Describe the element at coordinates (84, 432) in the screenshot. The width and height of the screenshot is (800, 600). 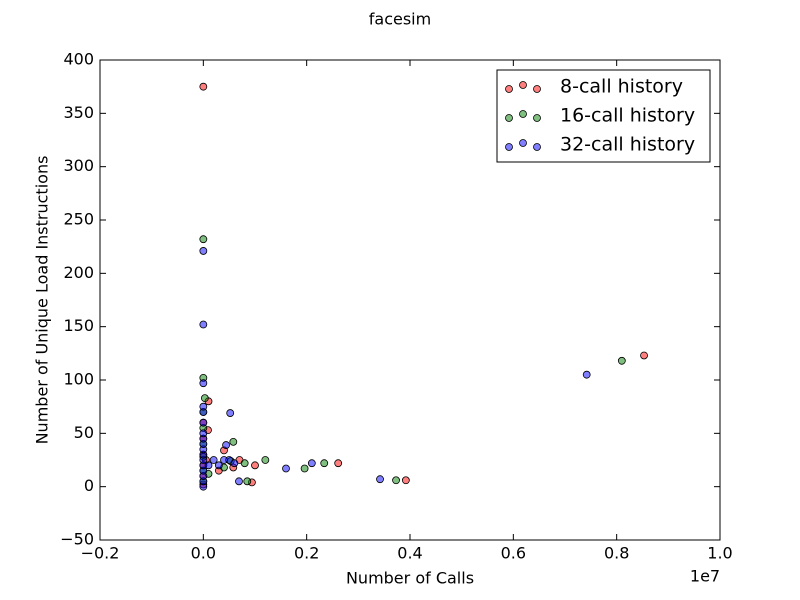
I see `y-tick-label: 50` at that location.